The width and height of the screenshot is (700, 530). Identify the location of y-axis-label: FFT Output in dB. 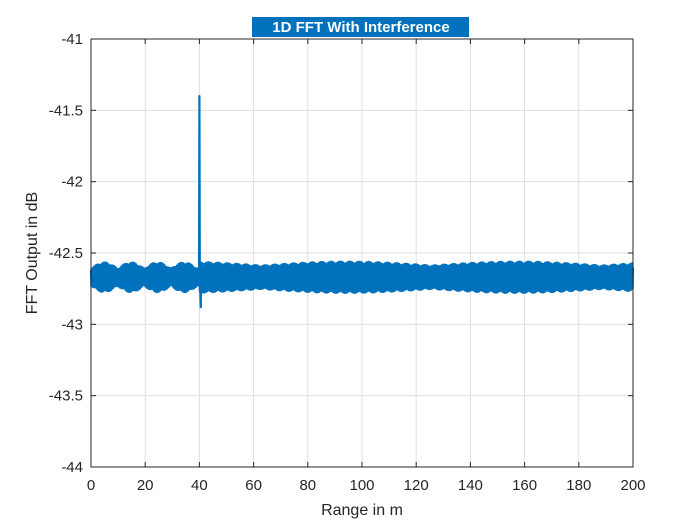
(32, 253).